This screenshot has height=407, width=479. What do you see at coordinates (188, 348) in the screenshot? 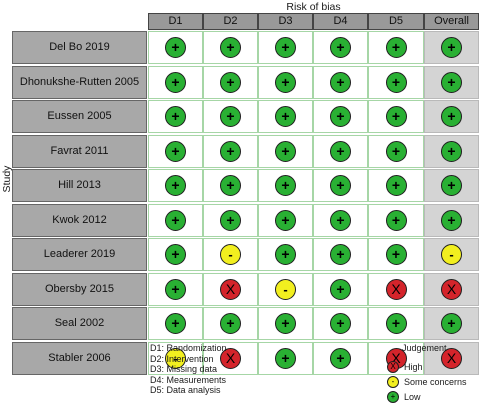
I see `domain-legend-item-d1: D1: Randomization` at bounding box center [188, 348].